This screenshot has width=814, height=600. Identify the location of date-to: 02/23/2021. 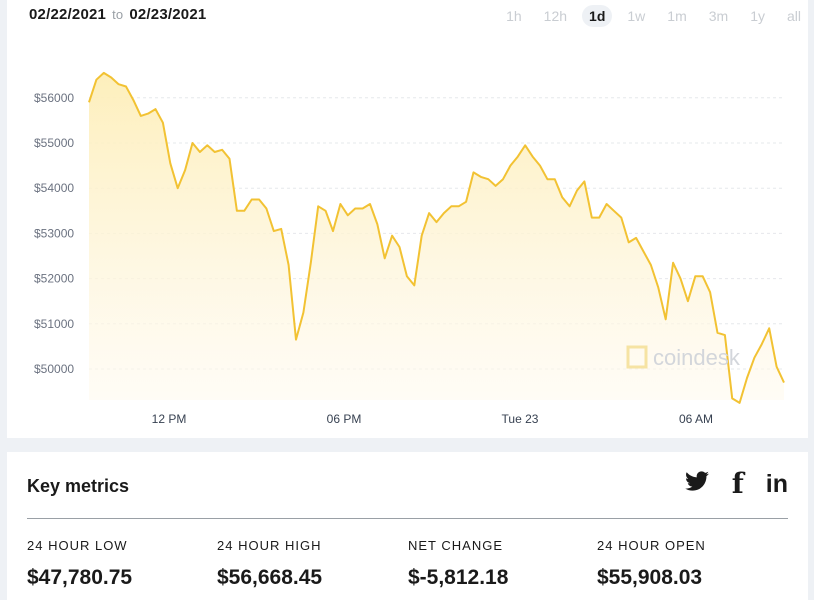
(168, 14).